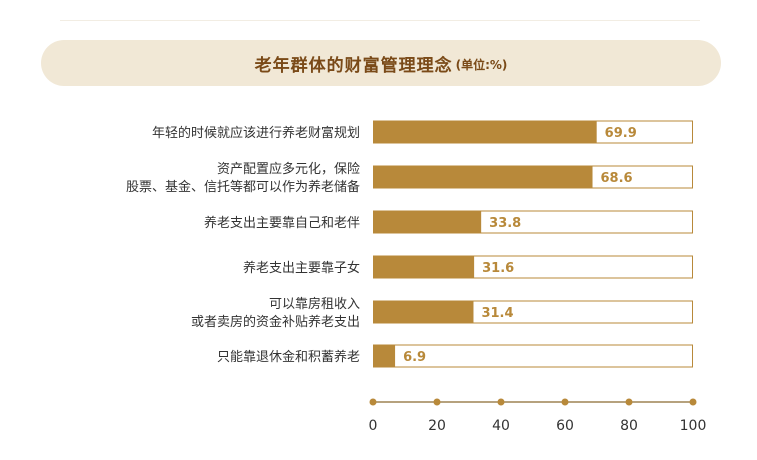 The image size is (757, 460). I want to click on x-tick-label: 20, so click(437, 426).